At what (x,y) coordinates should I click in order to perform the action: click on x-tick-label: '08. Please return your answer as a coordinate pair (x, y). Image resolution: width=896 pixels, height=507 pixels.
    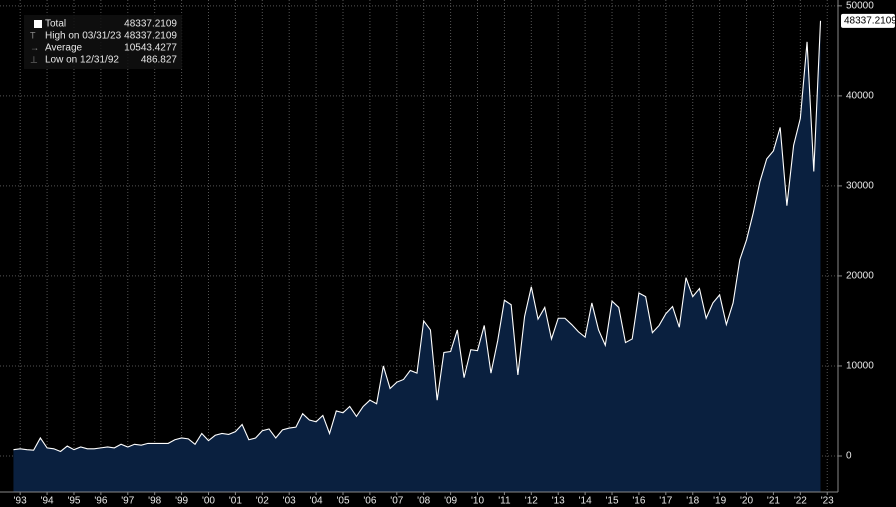
    Looking at the image, I should click on (423, 501).